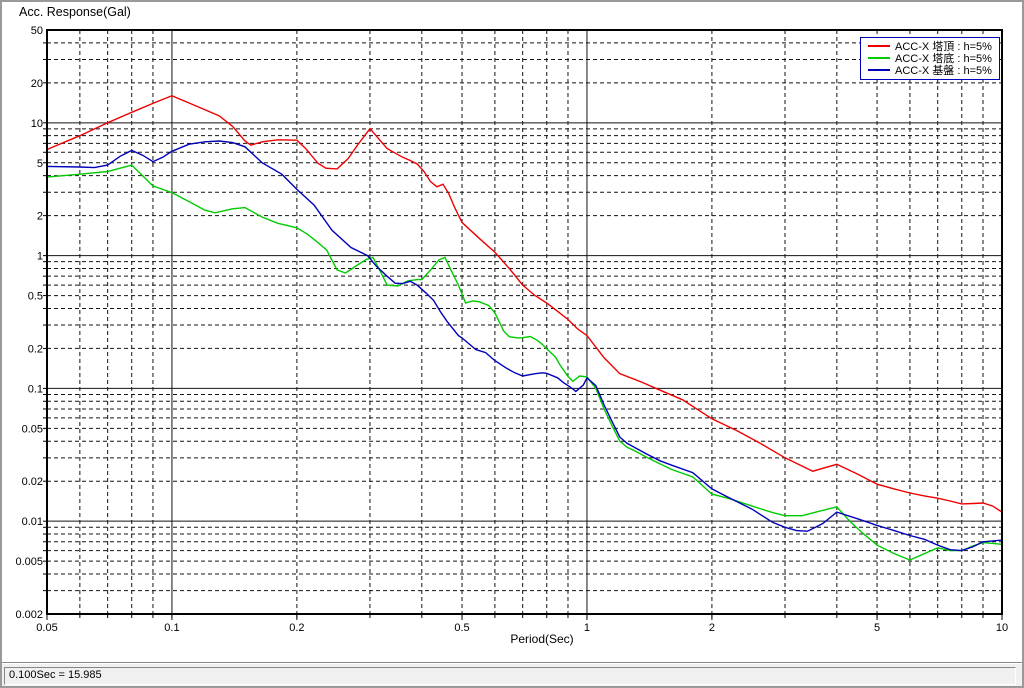 The image size is (1024, 688). What do you see at coordinates (32, 522) in the screenshot?
I see `y-tick-label: 0.01` at bounding box center [32, 522].